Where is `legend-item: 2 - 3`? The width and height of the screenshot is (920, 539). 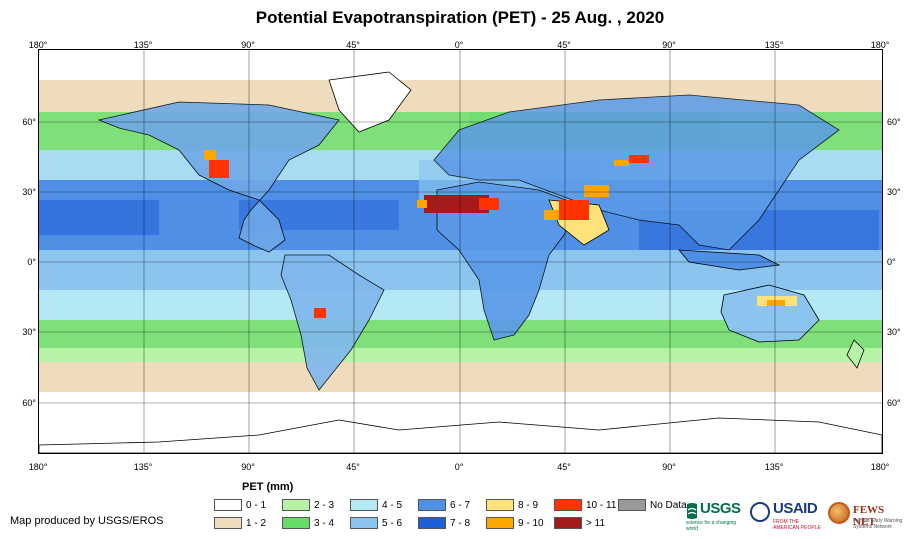 legend-item: 2 - 3 is located at coordinates (308, 505).